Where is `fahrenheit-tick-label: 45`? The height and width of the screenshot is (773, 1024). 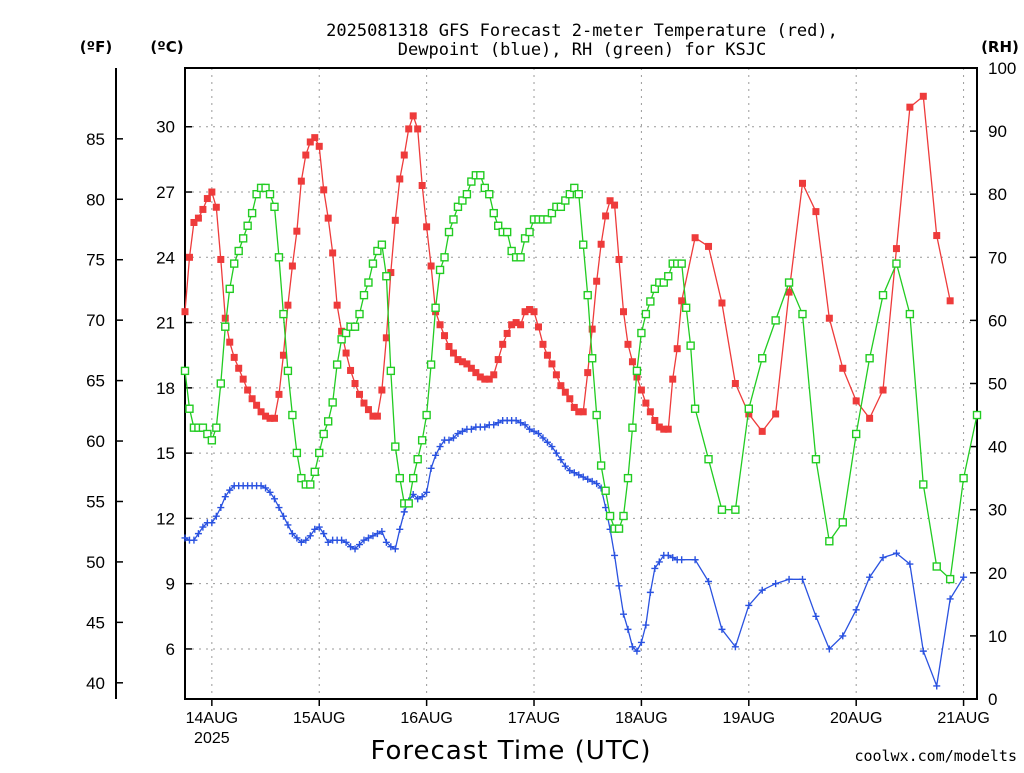 fahrenheit-tick-label: 45 is located at coordinates (95, 622).